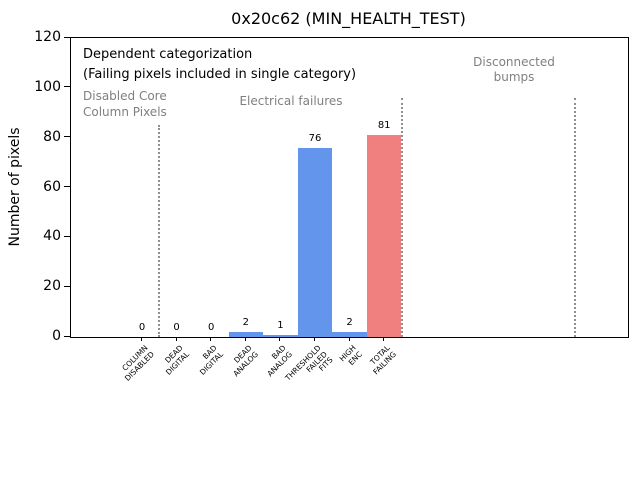  What do you see at coordinates (56, 336) in the screenshot?
I see `y-tick-label: 0` at bounding box center [56, 336].